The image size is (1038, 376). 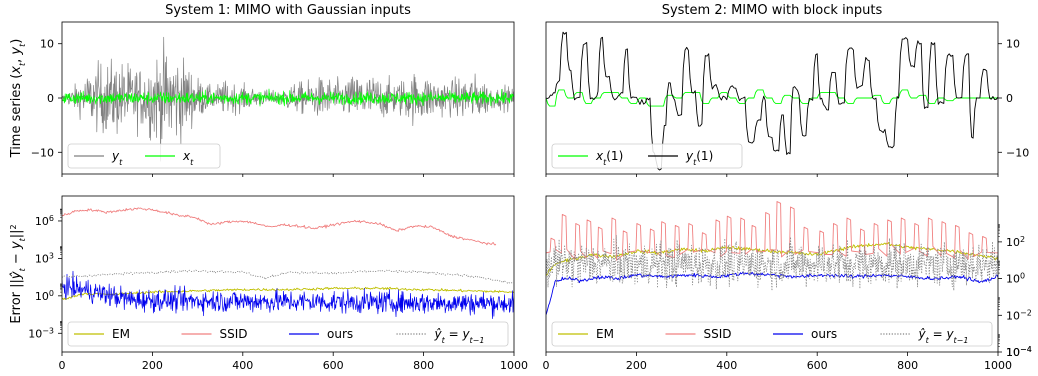 What do you see at coordinates (772, 98) in the screenshot?
I see `series-xt1` at bounding box center [772, 98].